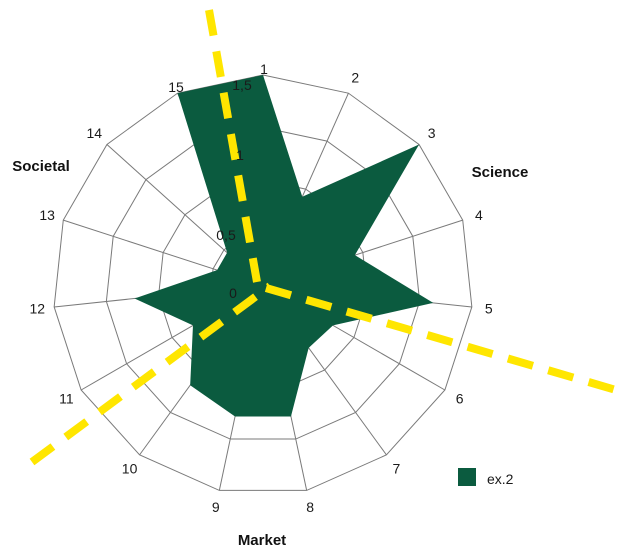  Describe the element at coordinates (176, 87) in the screenshot. I see `category-label: 15` at that location.